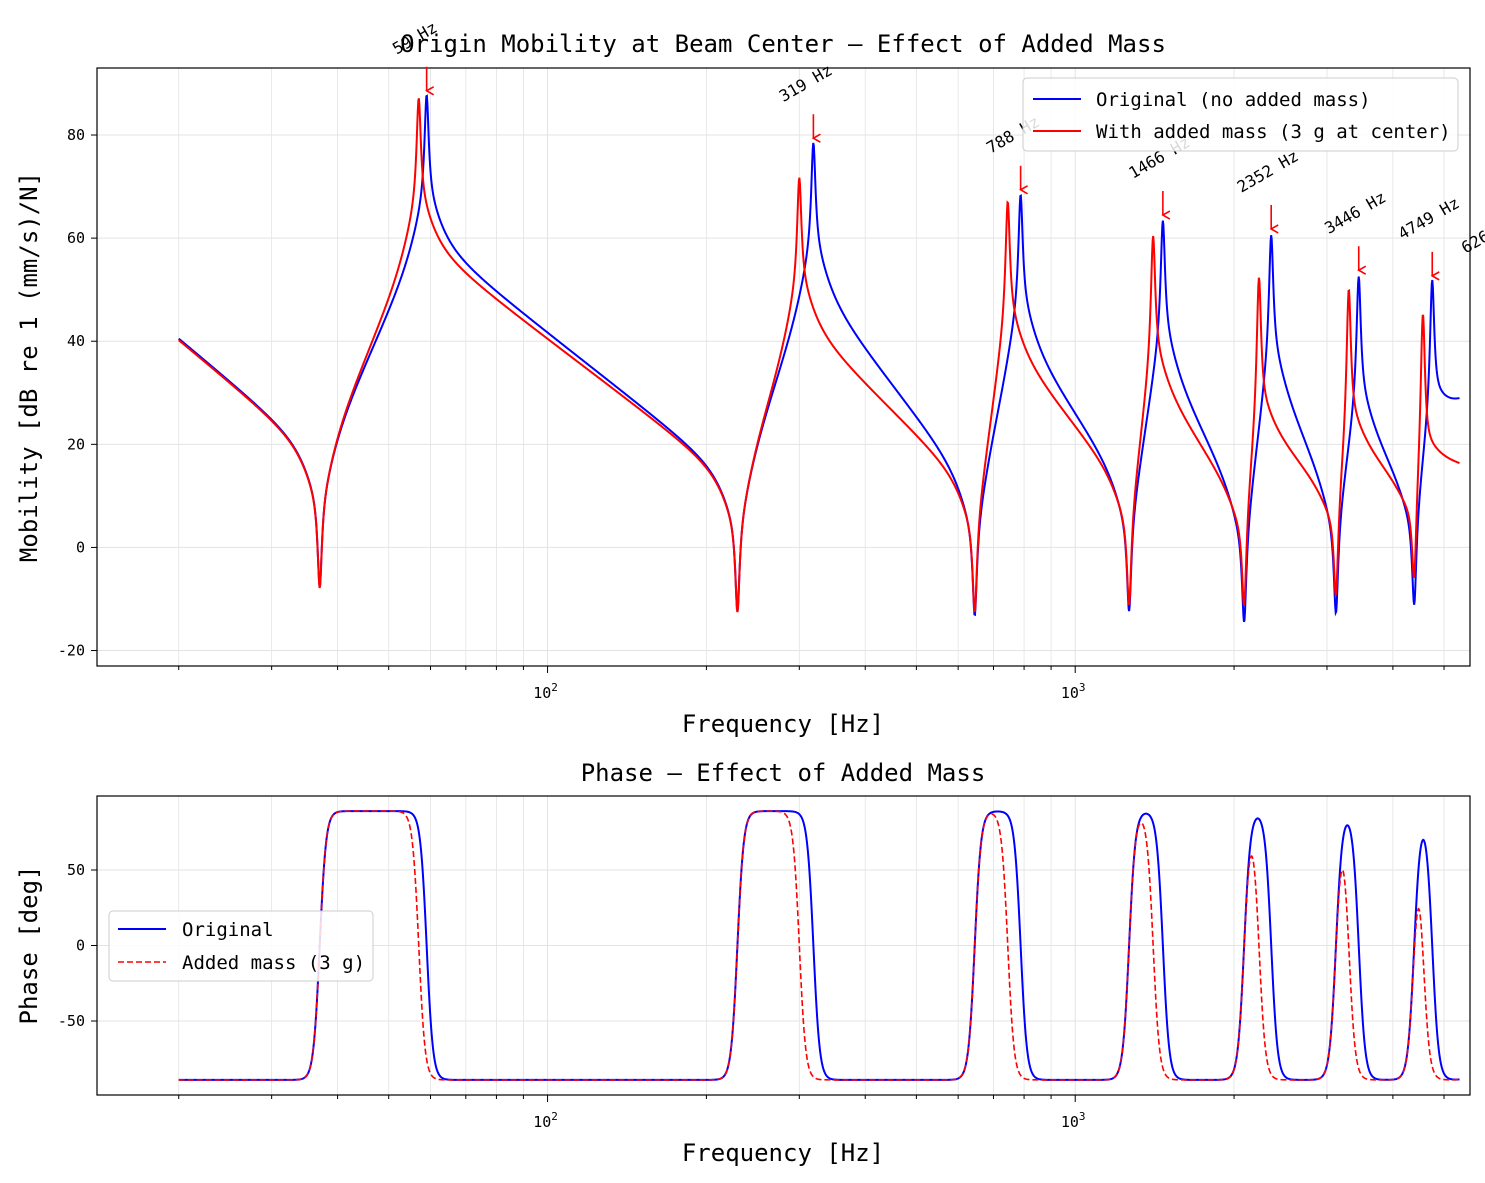 This screenshot has width=1485, height=1183. What do you see at coordinates (1355, 212) in the screenshot?
I see `annotation-label: 3446 Hz` at bounding box center [1355, 212].